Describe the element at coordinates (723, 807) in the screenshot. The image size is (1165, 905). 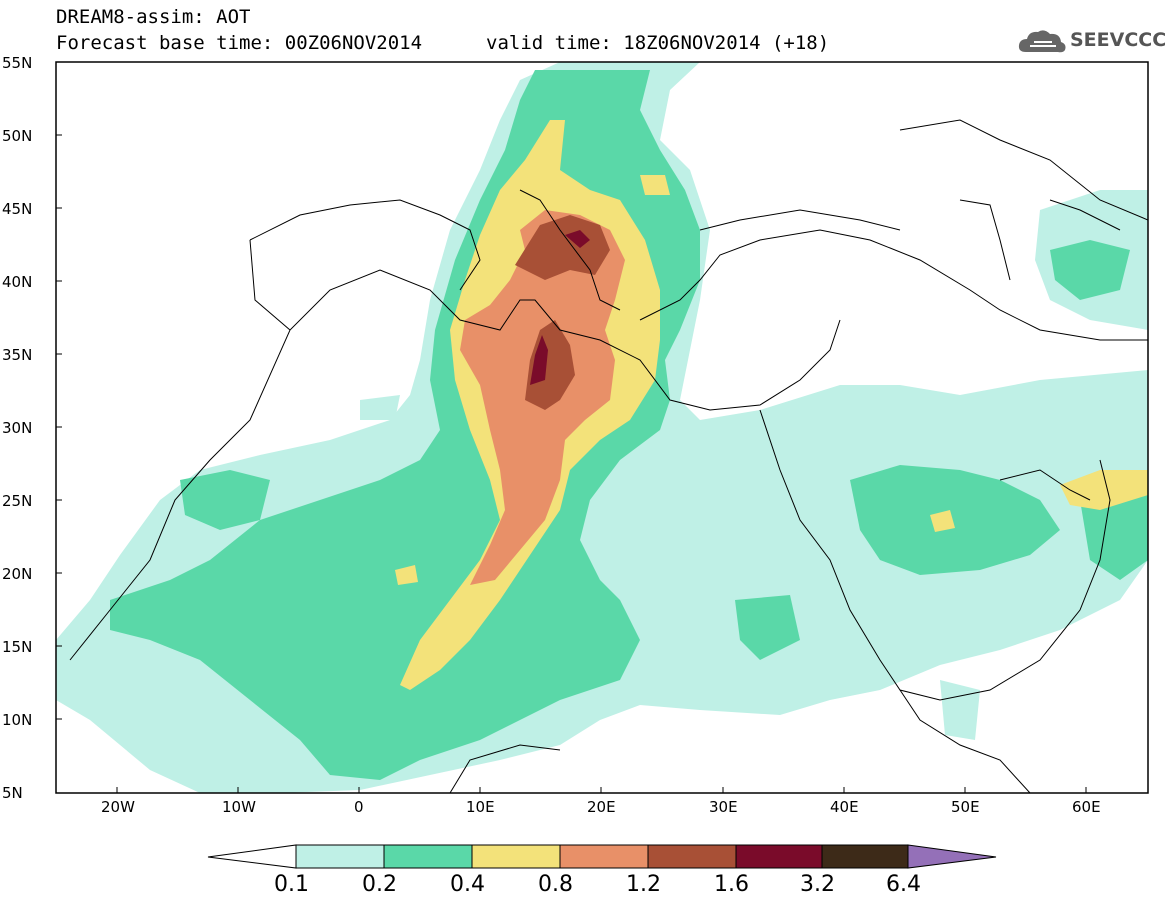
I see `lon-label: 30E` at that location.